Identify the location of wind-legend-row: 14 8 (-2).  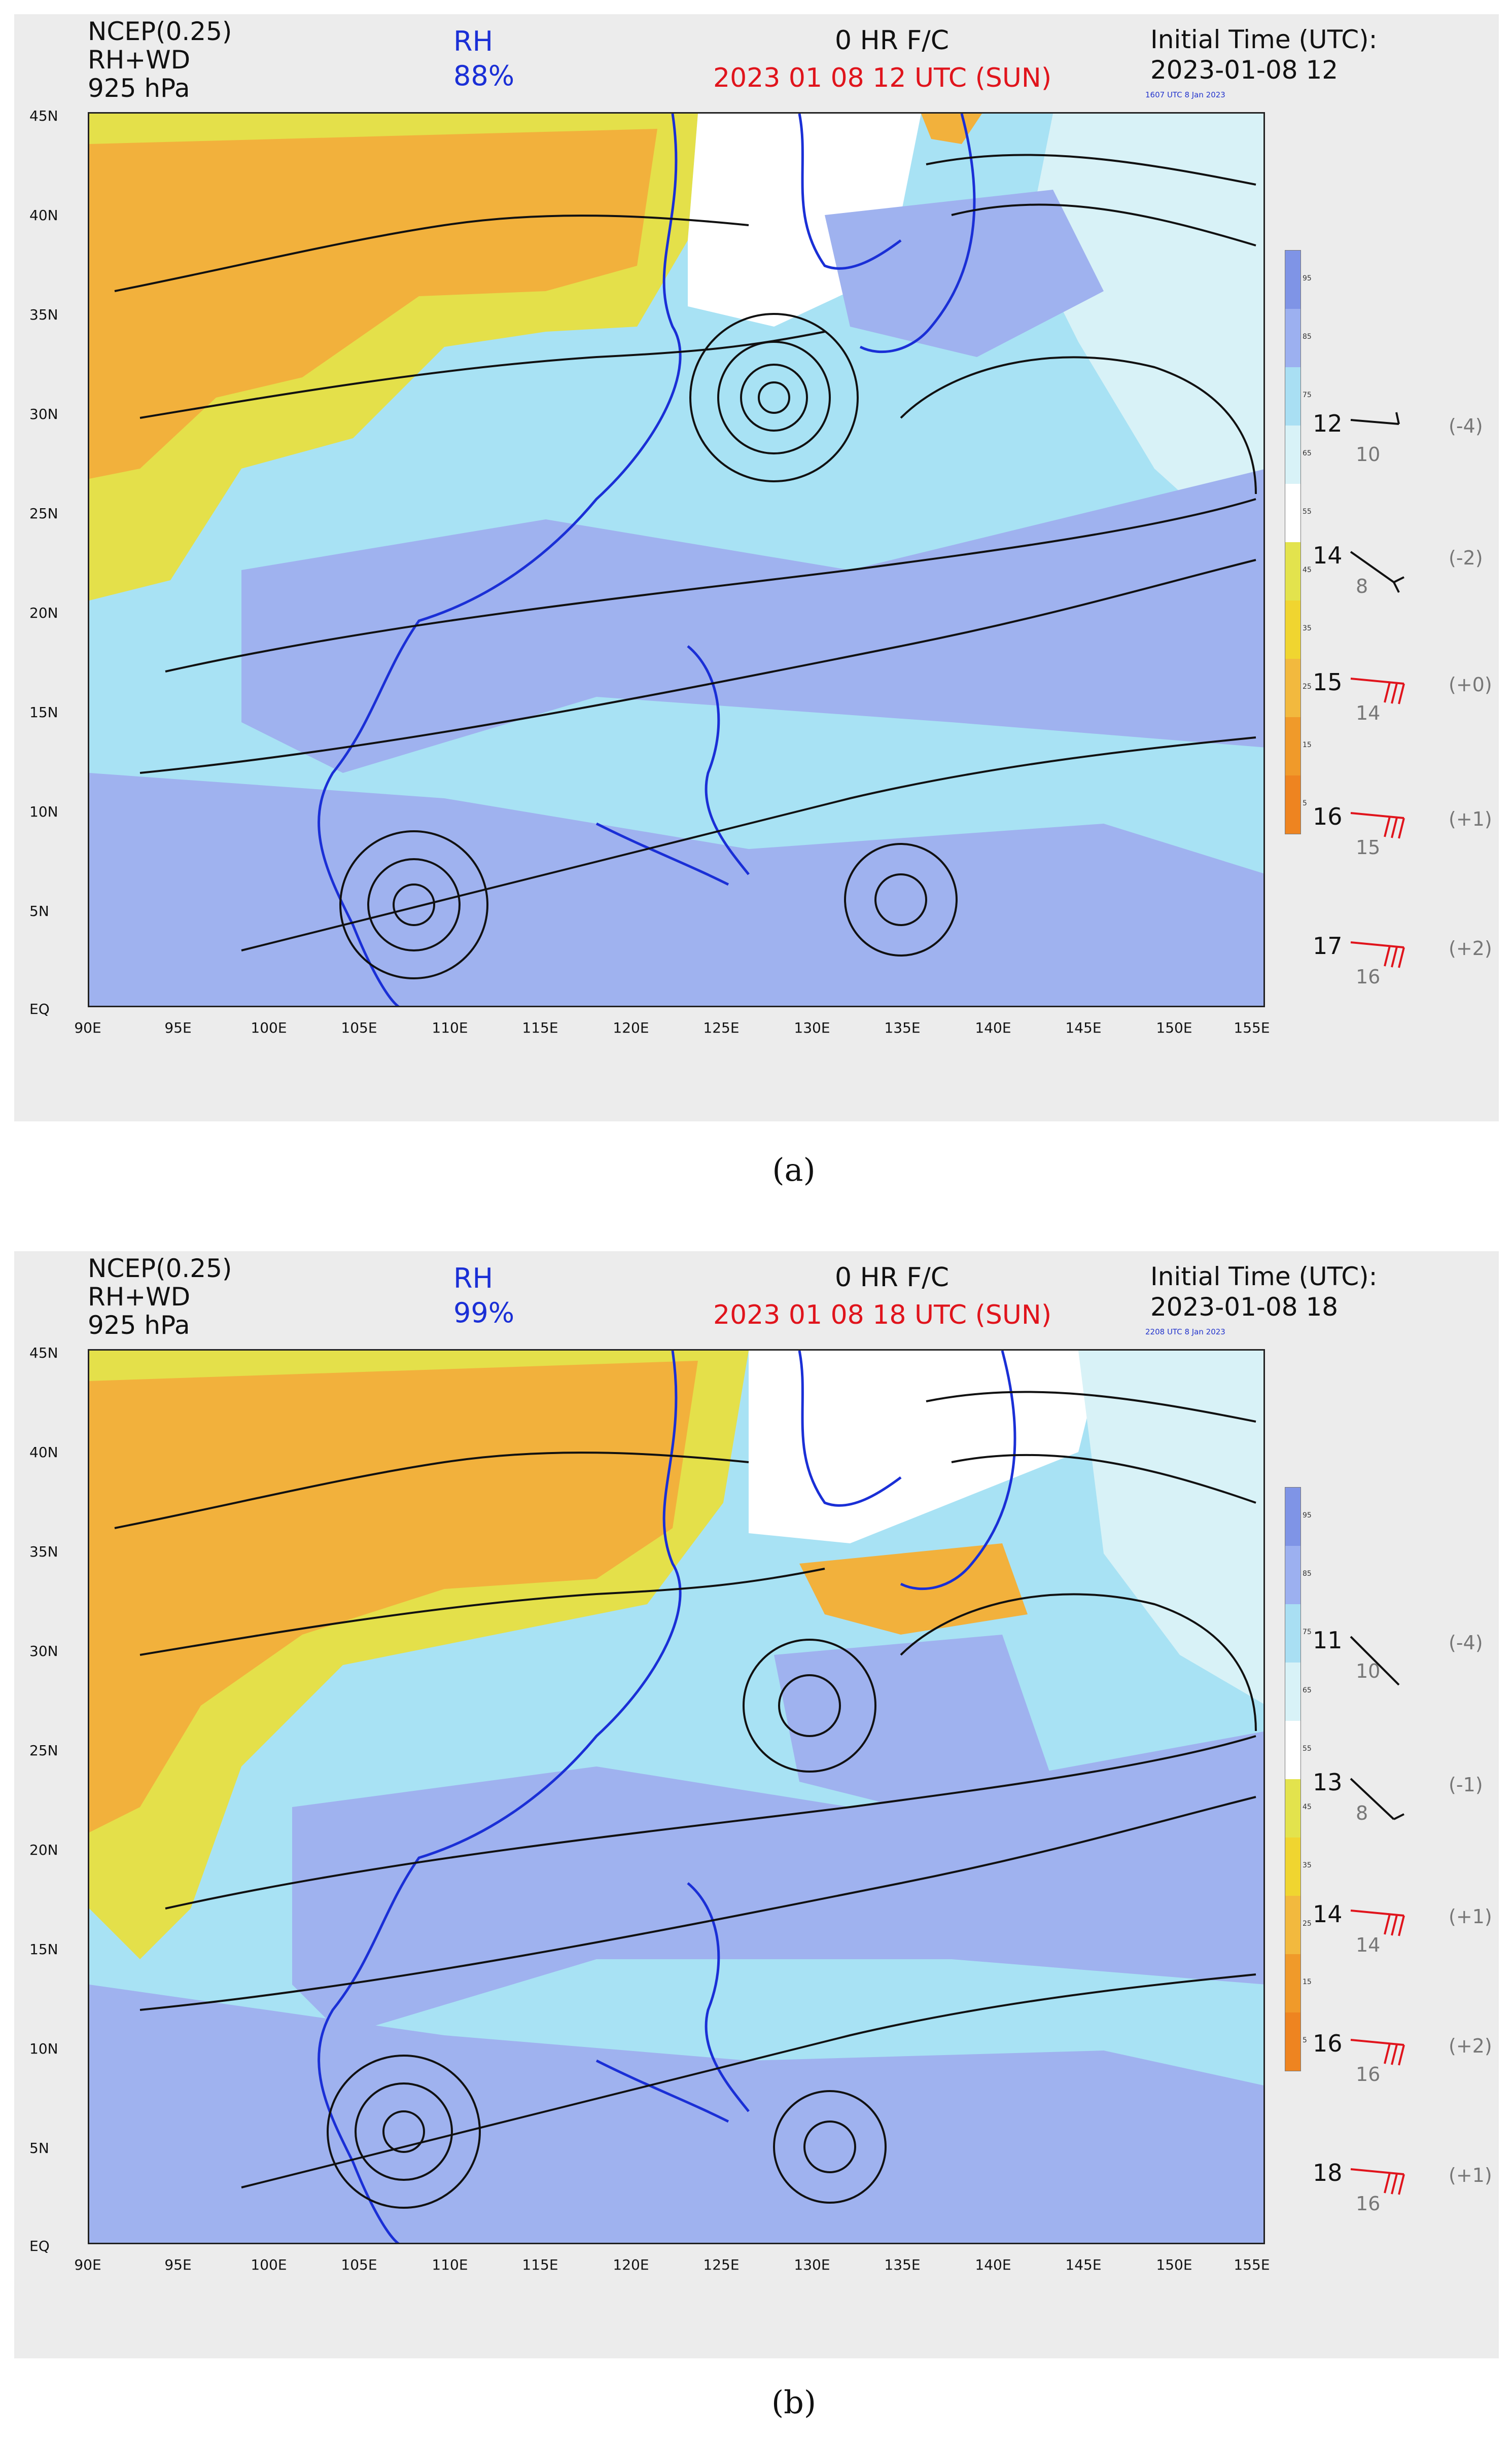
(1404, 587).